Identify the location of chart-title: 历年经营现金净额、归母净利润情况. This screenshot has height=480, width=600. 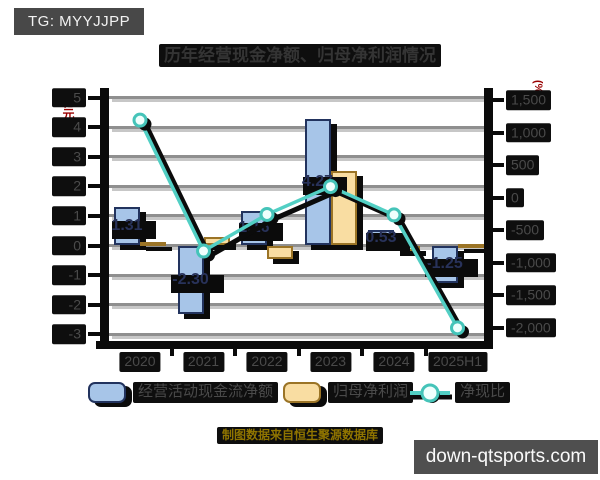
(300, 56).